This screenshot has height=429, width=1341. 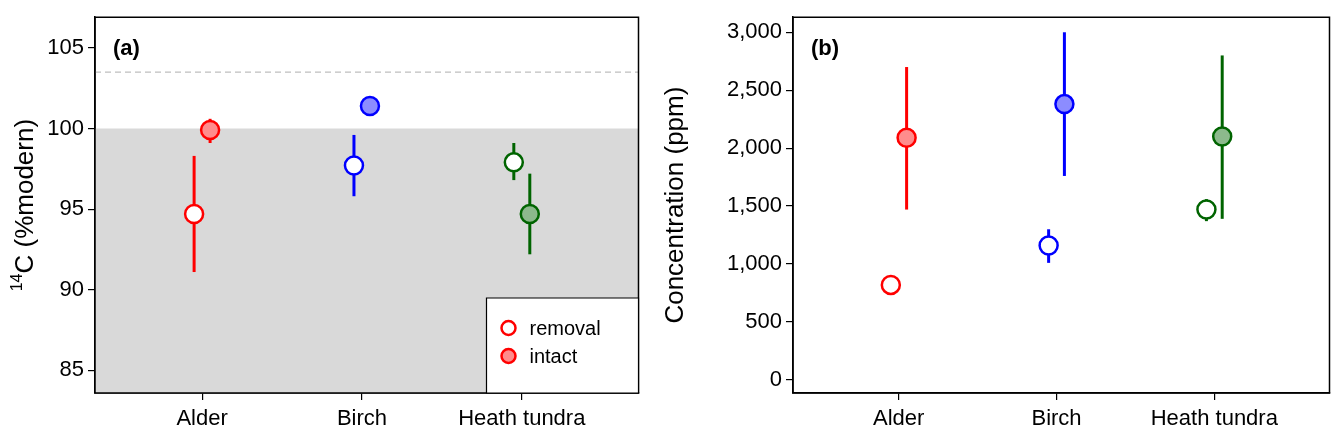 What do you see at coordinates (565, 327) in the screenshot?
I see `legend-label: removal` at bounding box center [565, 327].